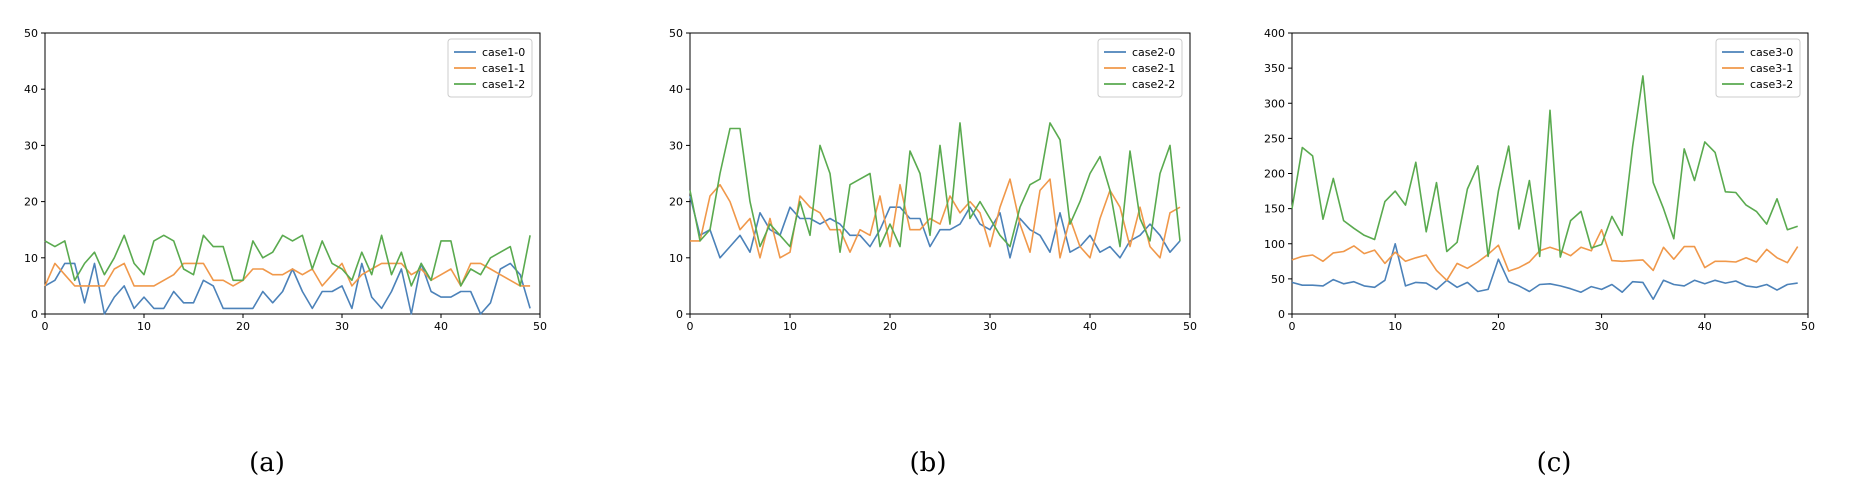 The height and width of the screenshot is (496, 1862). I want to click on y-tick-label: 150, so click(1274, 209).